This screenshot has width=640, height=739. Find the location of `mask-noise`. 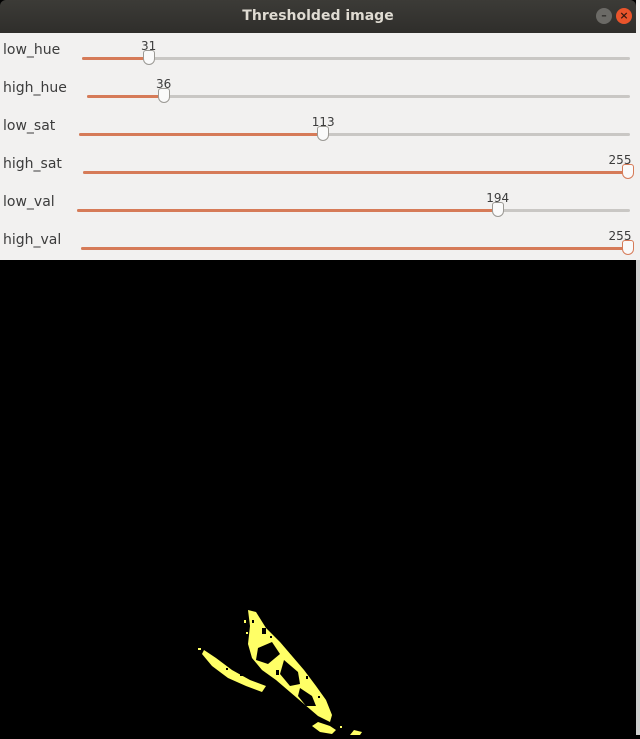

mask-noise is located at coordinates (273, 659).